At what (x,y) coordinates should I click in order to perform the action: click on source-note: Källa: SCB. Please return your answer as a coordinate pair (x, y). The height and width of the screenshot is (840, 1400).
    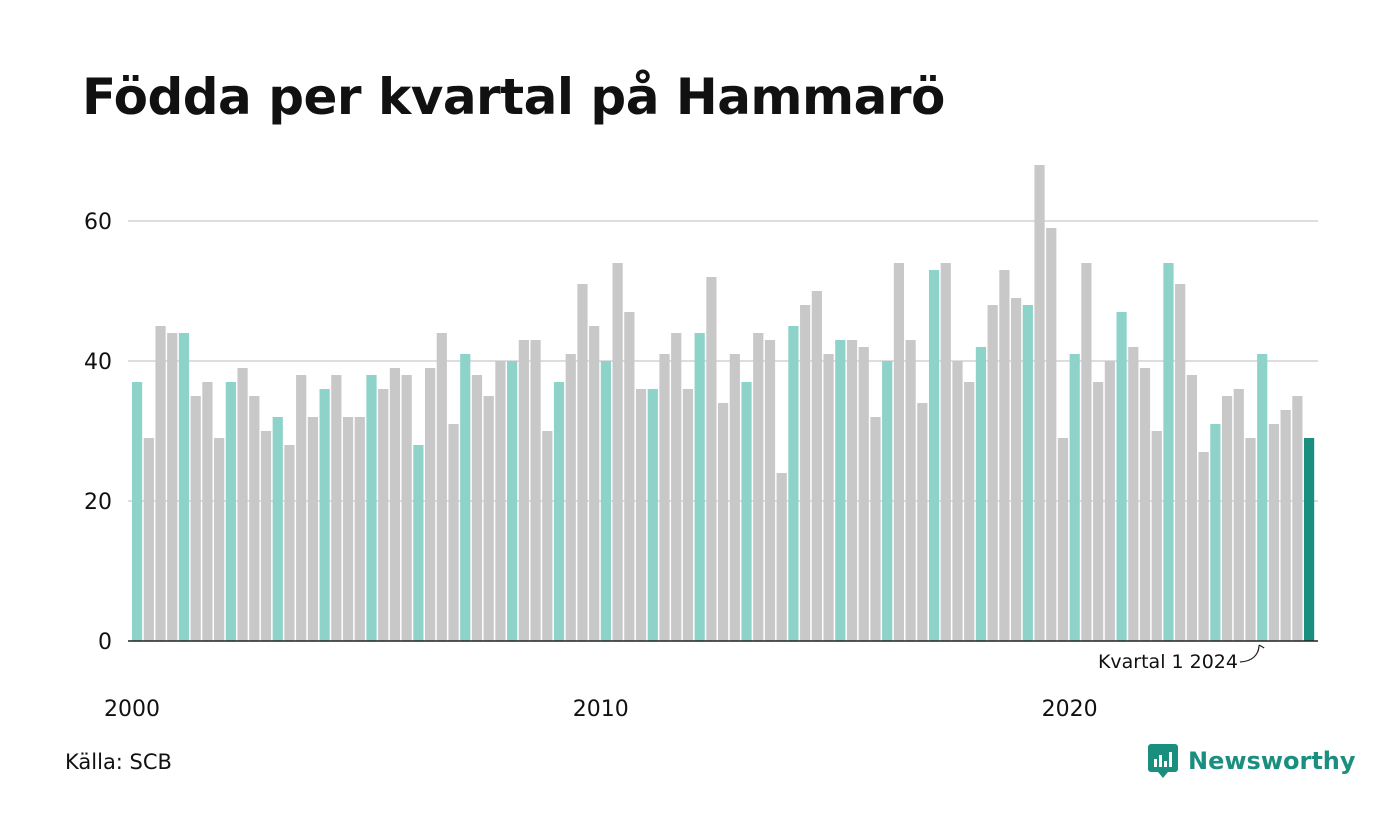
    Looking at the image, I should click on (118, 762).